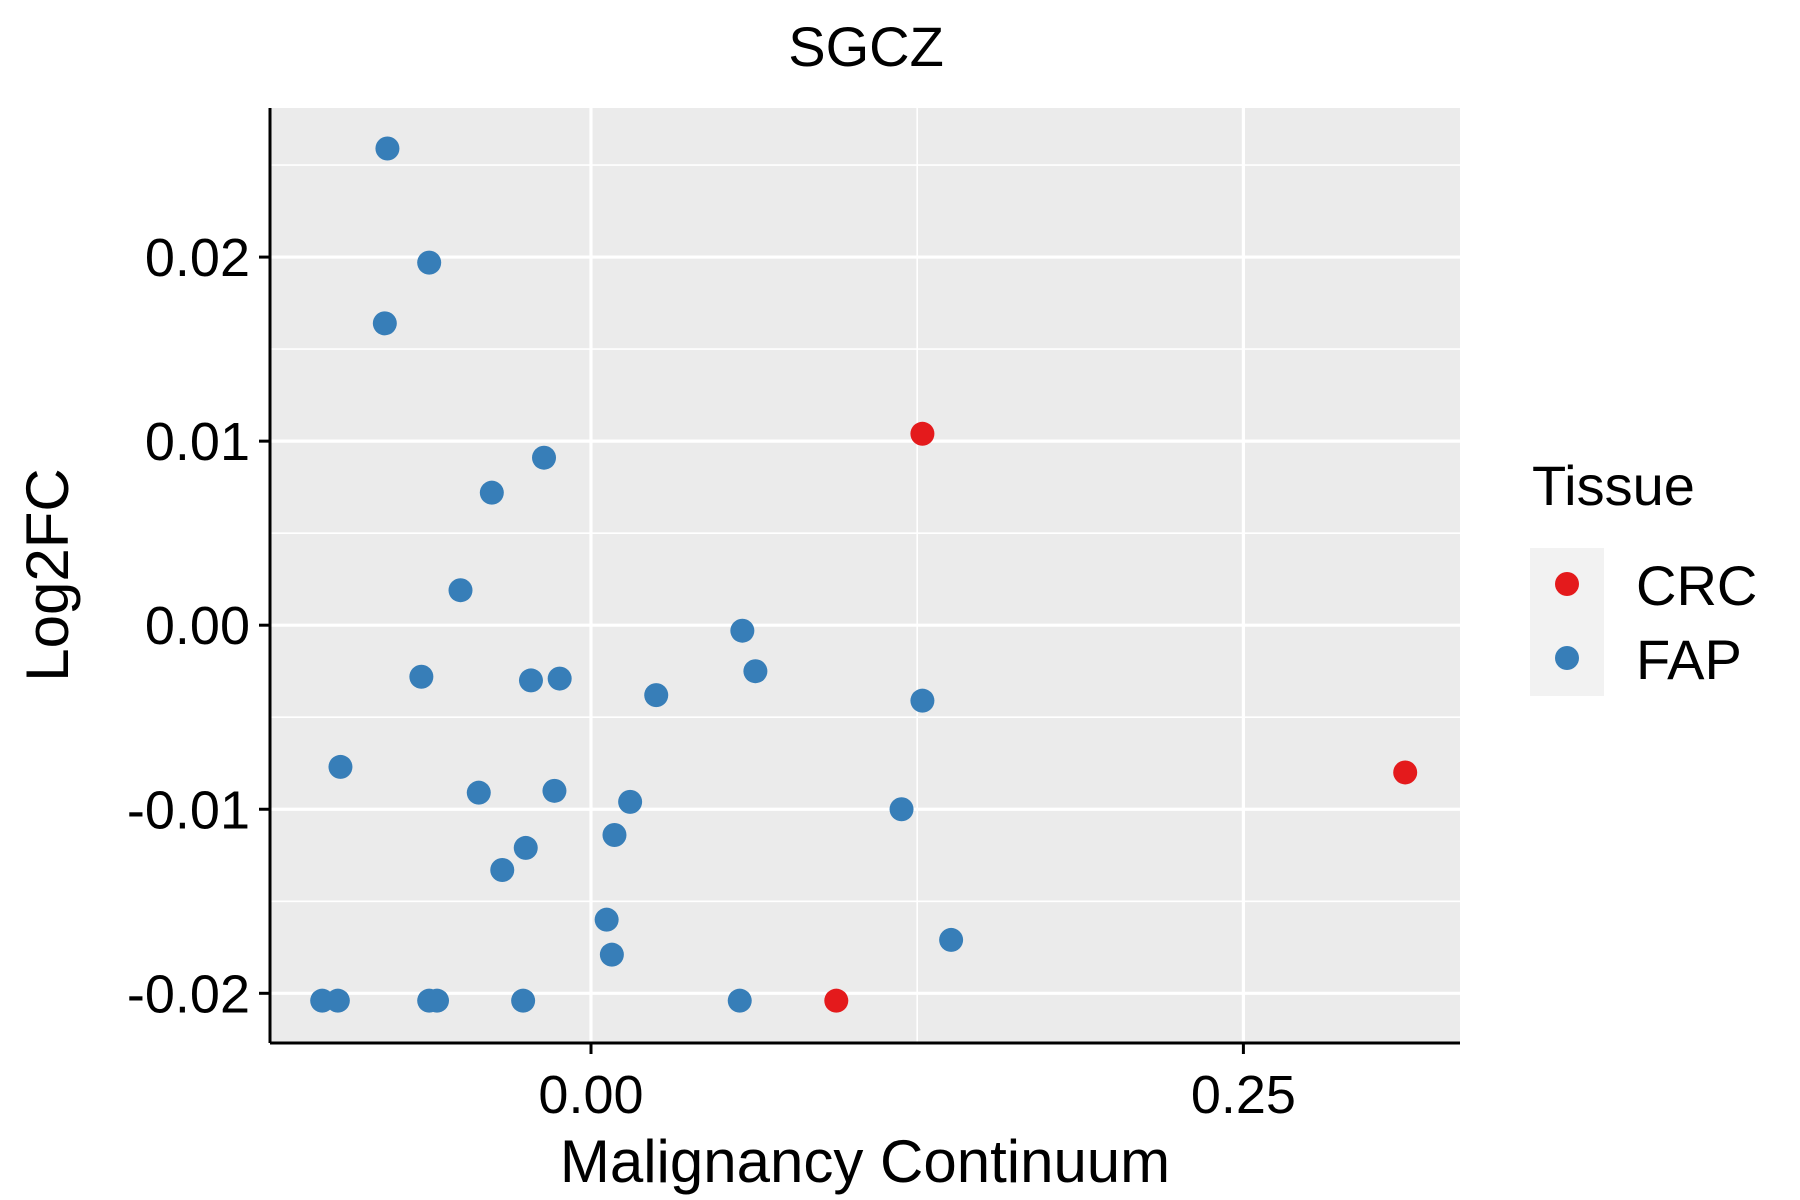 The height and width of the screenshot is (1200, 1800). I want to click on legend-label-crc: CRC, so click(1696, 585).